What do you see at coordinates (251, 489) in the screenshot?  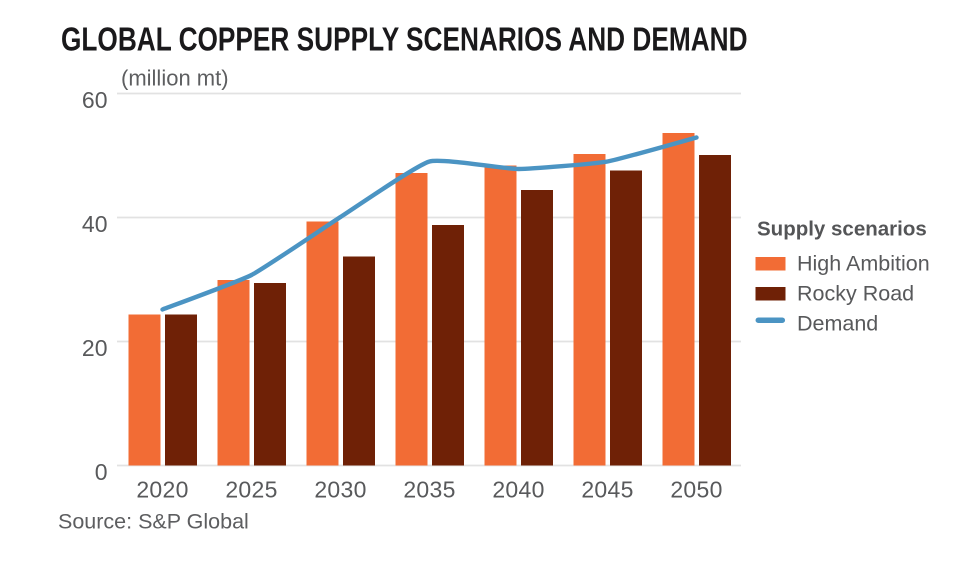 I see `svg-text: 2025` at bounding box center [251, 489].